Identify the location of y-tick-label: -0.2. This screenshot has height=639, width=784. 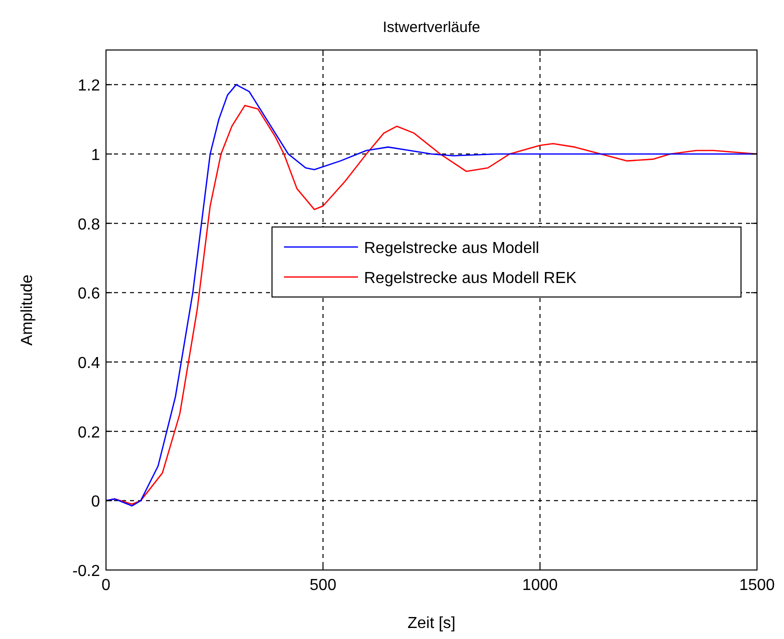
(86, 571).